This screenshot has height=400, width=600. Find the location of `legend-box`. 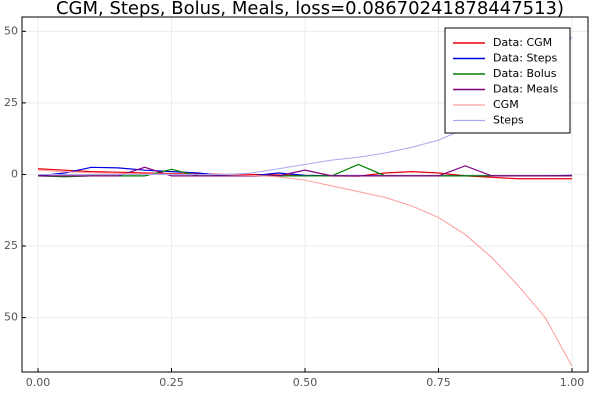

legend-box is located at coordinates (507, 80).